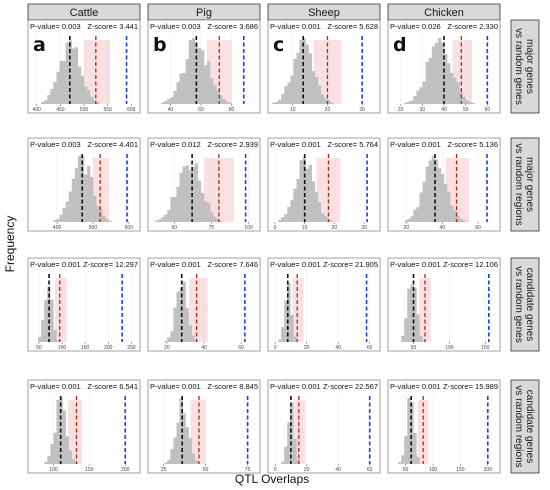  What do you see at coordinates (400, 45) in the screenshot?
I see `panel-letter-d: d` at bounding box center [400, 45].